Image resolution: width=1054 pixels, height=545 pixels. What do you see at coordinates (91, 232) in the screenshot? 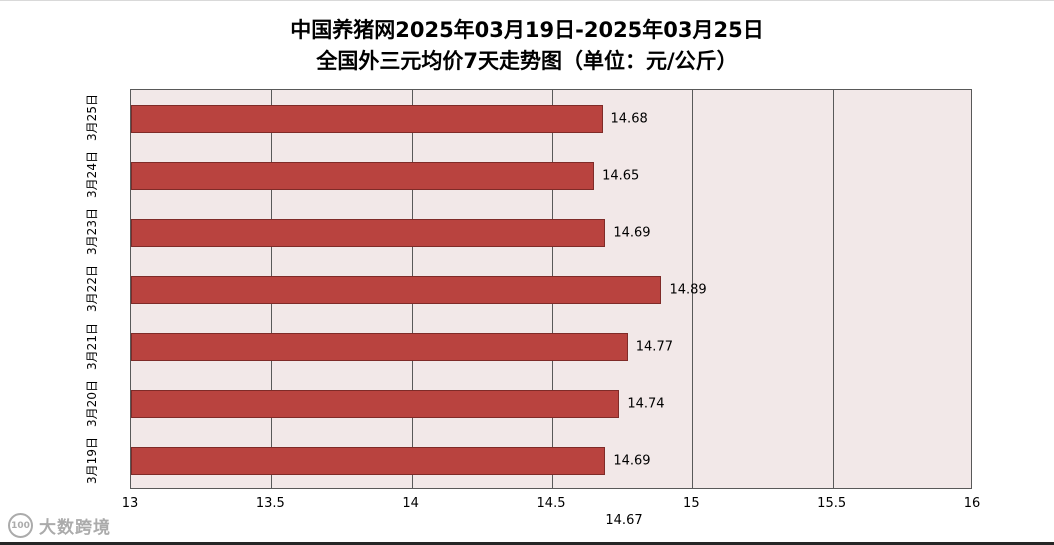
I see `y-tick-label: 3月23日` at bounding box center [91, 232].